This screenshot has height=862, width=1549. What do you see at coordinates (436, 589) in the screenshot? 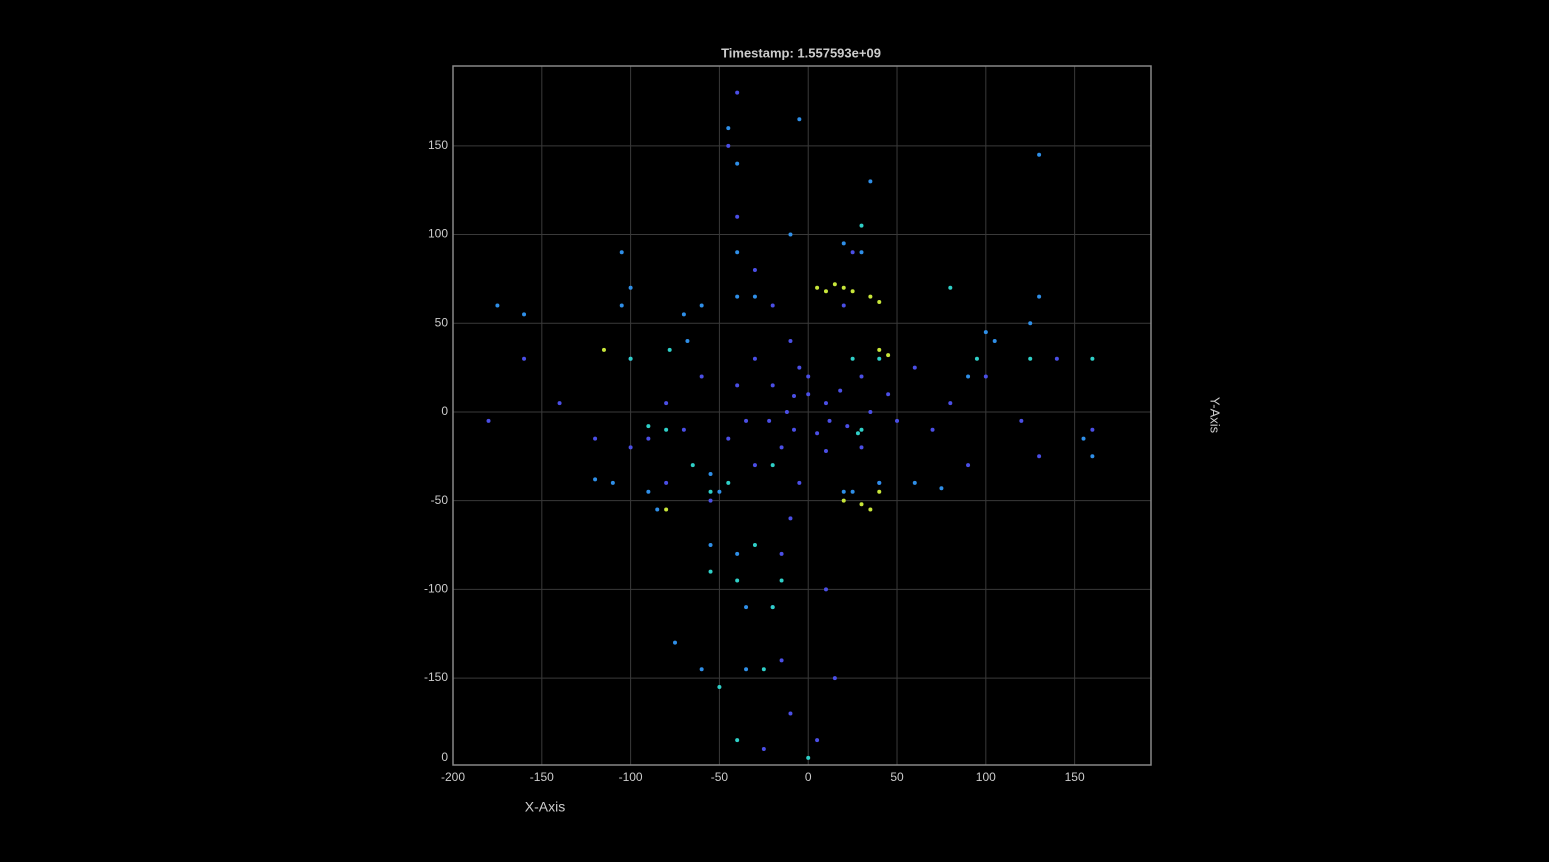
I see `y-tick-label: -100` at bounding box center [436, 589].